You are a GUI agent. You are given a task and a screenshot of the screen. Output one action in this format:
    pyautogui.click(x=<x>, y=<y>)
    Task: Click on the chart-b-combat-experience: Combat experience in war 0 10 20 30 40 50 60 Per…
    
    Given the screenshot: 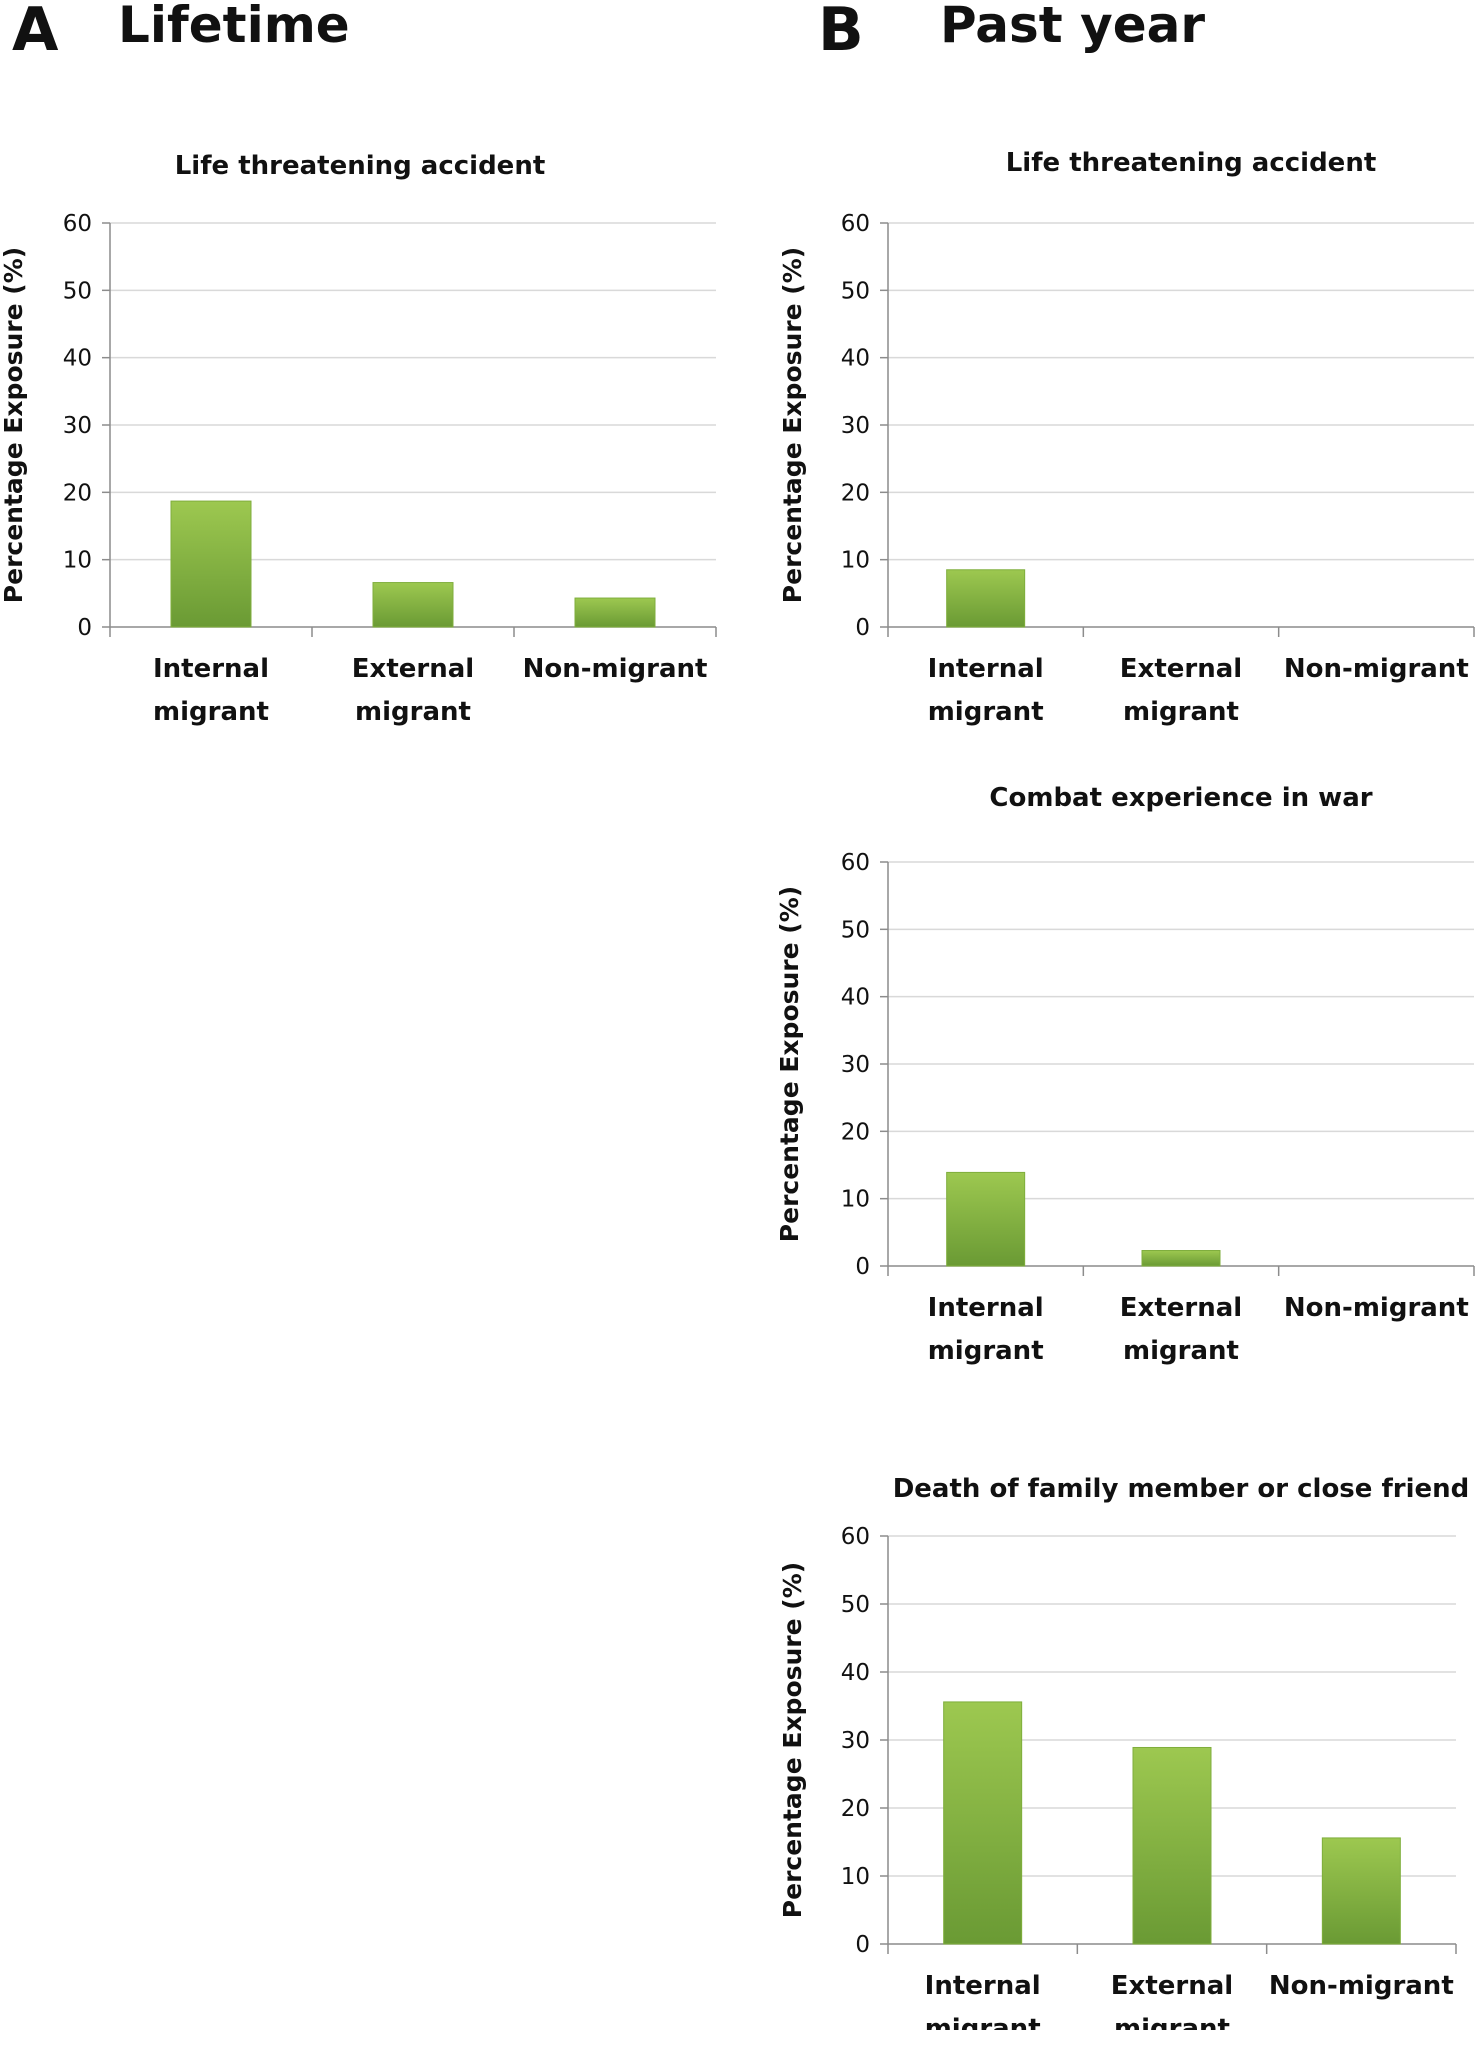 What is the action you would take?
    pyautogui.click(x=1125, y=1074)
    